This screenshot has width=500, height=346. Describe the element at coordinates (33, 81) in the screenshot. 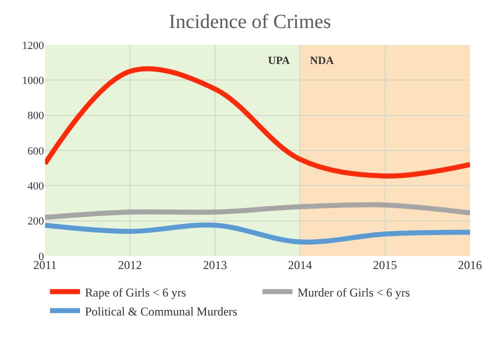

I see `y-tick-label: 1000` at that location.